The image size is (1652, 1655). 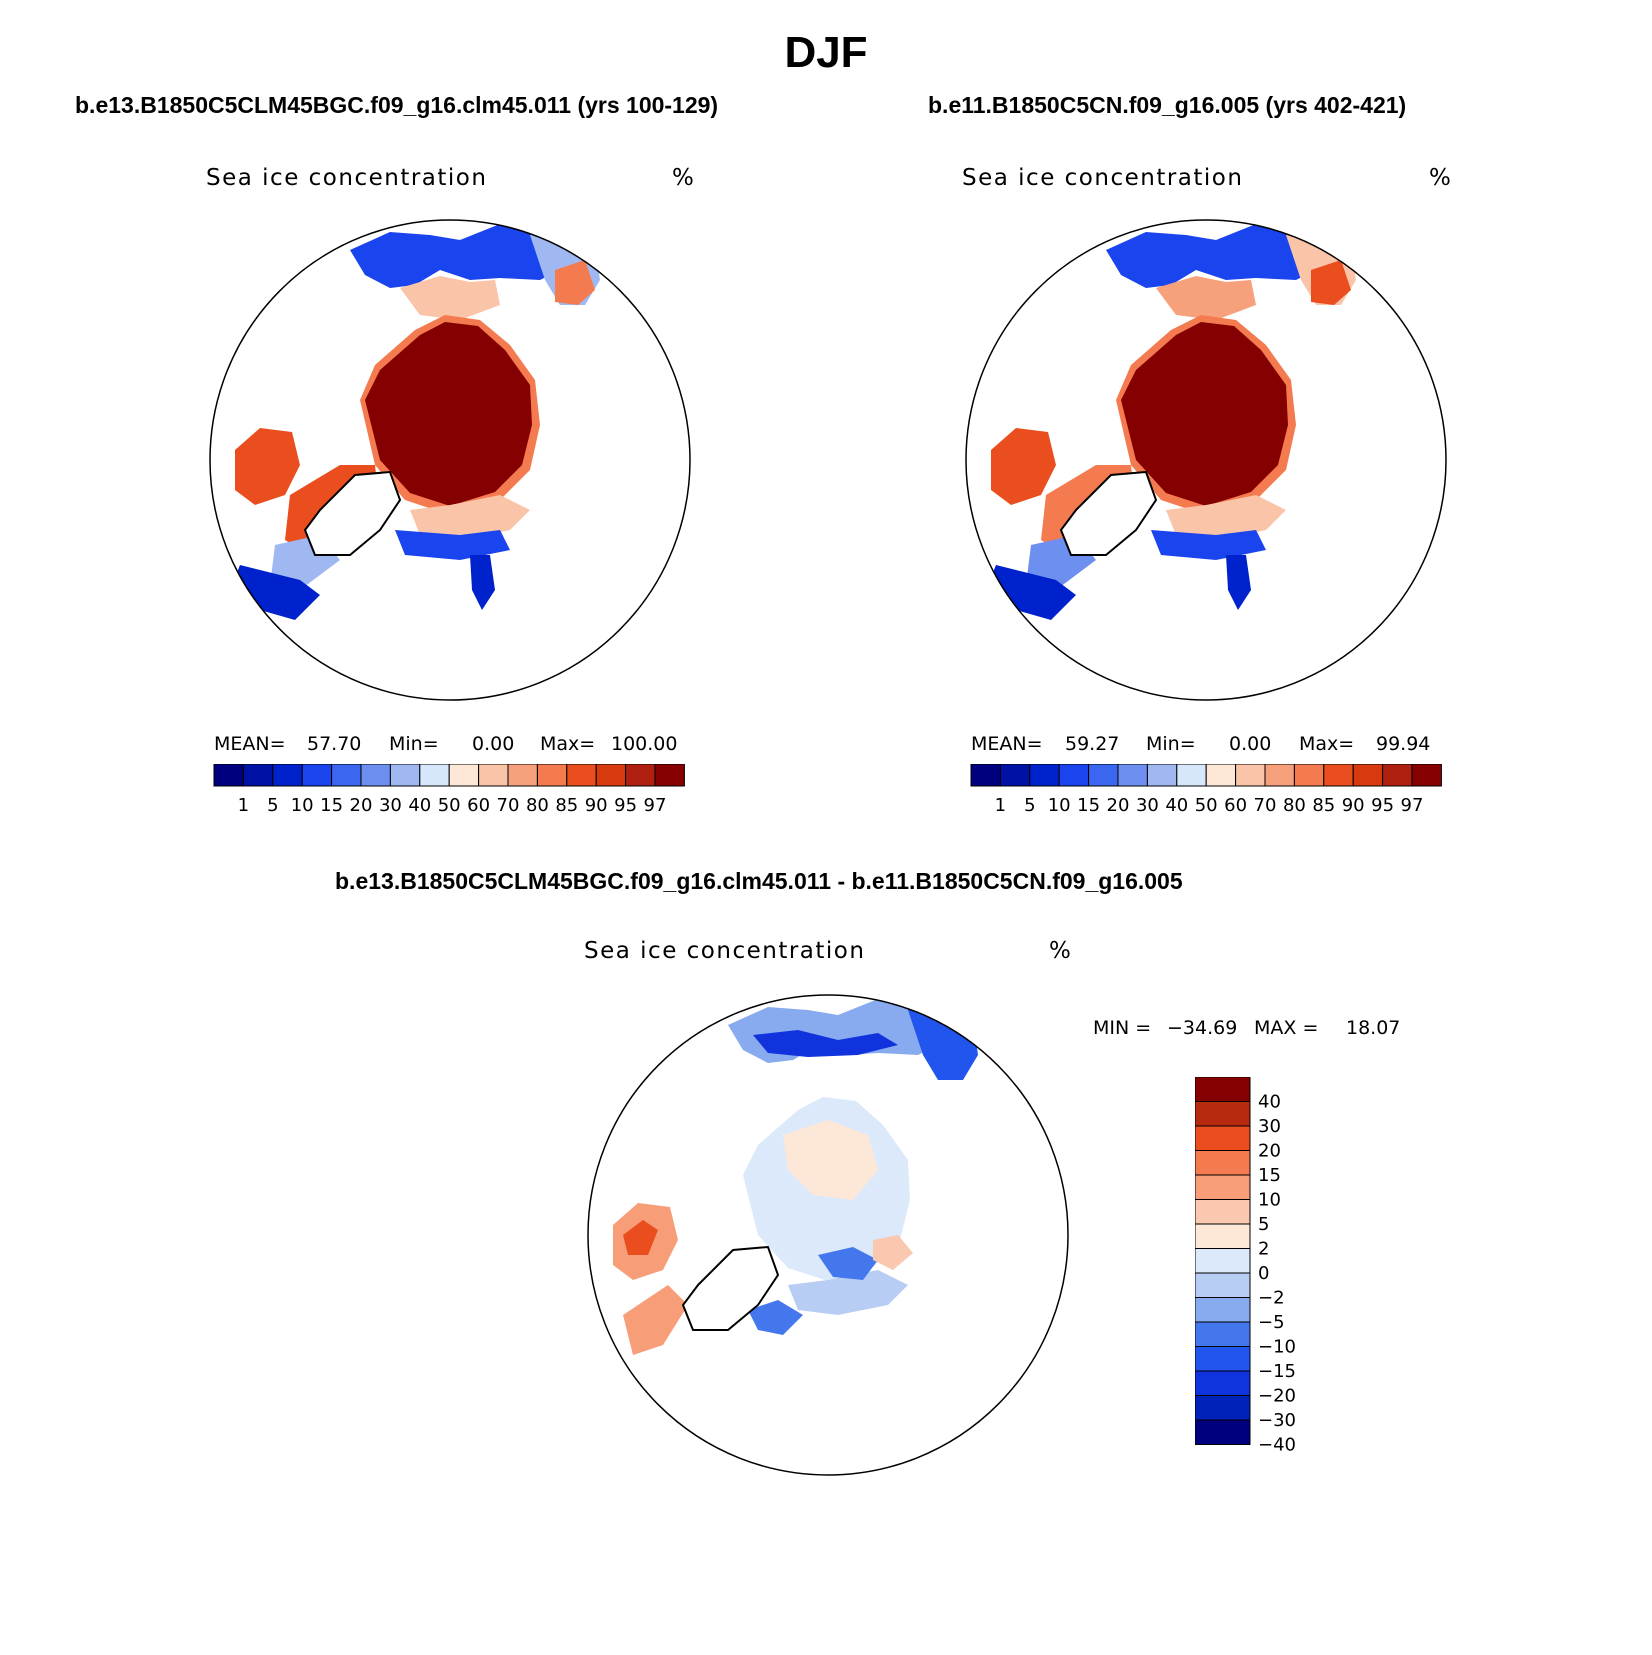 I want to click on barents-ice-edge, so click(x=470, y=517).